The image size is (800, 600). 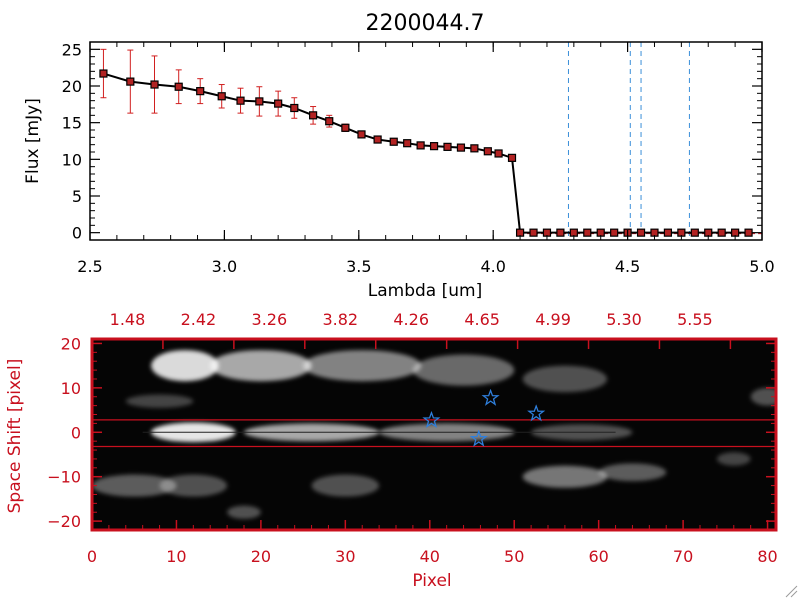 What do you see at coordinates (340, 319) in the screenshot?
I see `wavelength-tick-label: 3.82` at bounding box center [340, 319].